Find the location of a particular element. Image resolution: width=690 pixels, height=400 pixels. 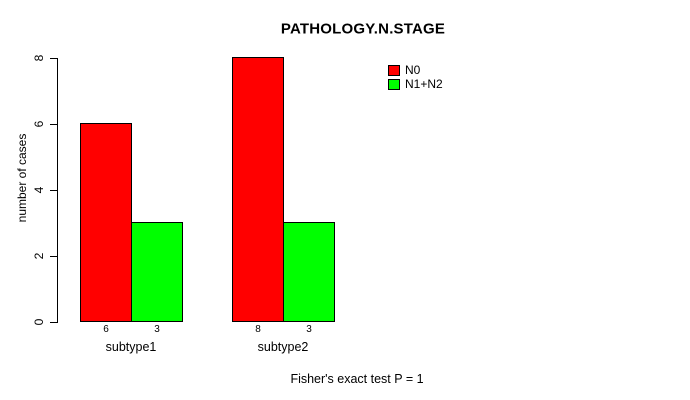

stat-test-annotation: Fisher's exact test P = 1 is located at coordinates (357, 379).